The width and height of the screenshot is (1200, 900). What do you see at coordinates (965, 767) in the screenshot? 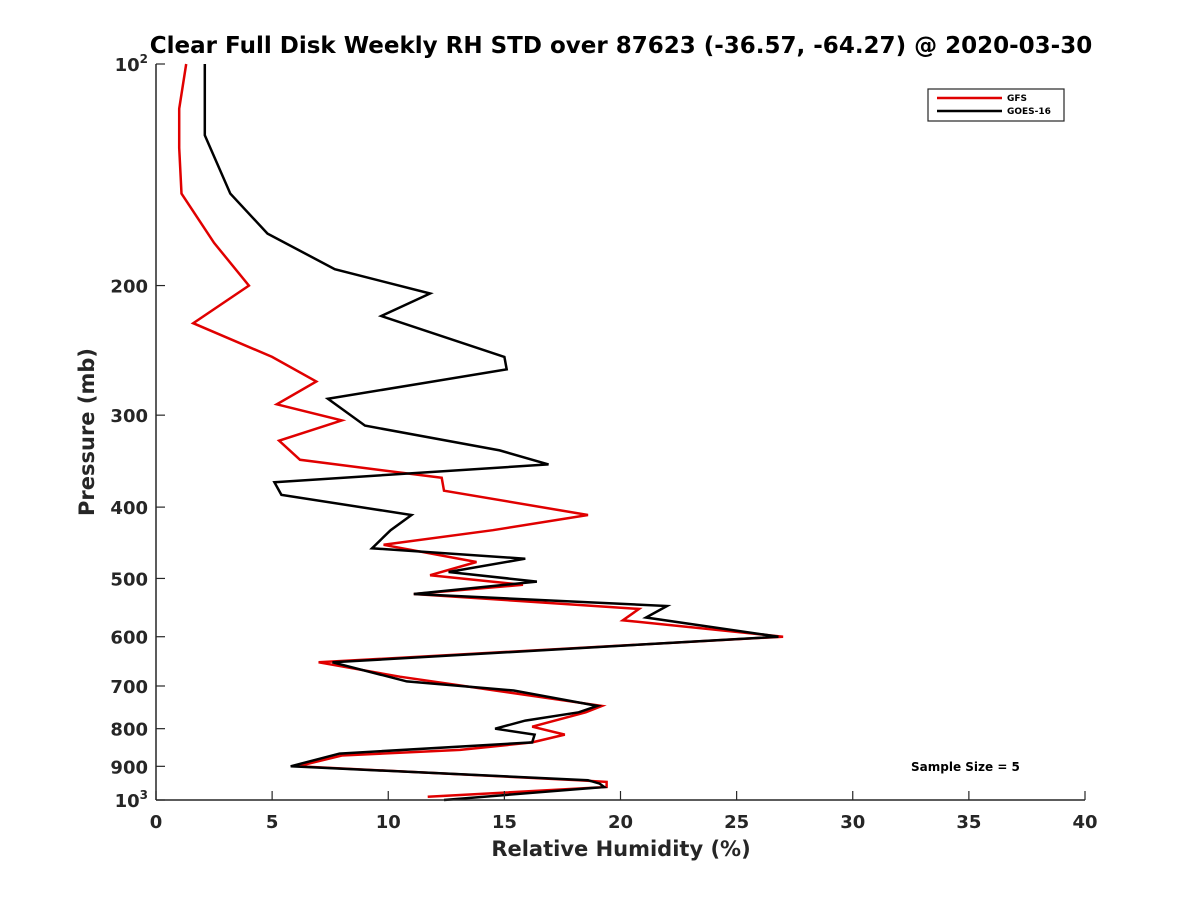
I see `sample-size-annotation: Sample Size = 5` at bounding box center [965, 767].